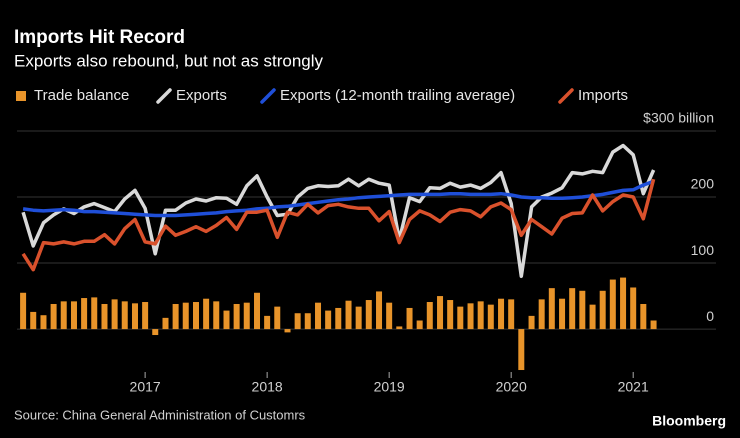 The width and height of the screenshot is (740, 438). What do you see at coordinates (511, 387) in the screenshot?
I see `x-tick-label: 2020` at bounding box center [511, 387].